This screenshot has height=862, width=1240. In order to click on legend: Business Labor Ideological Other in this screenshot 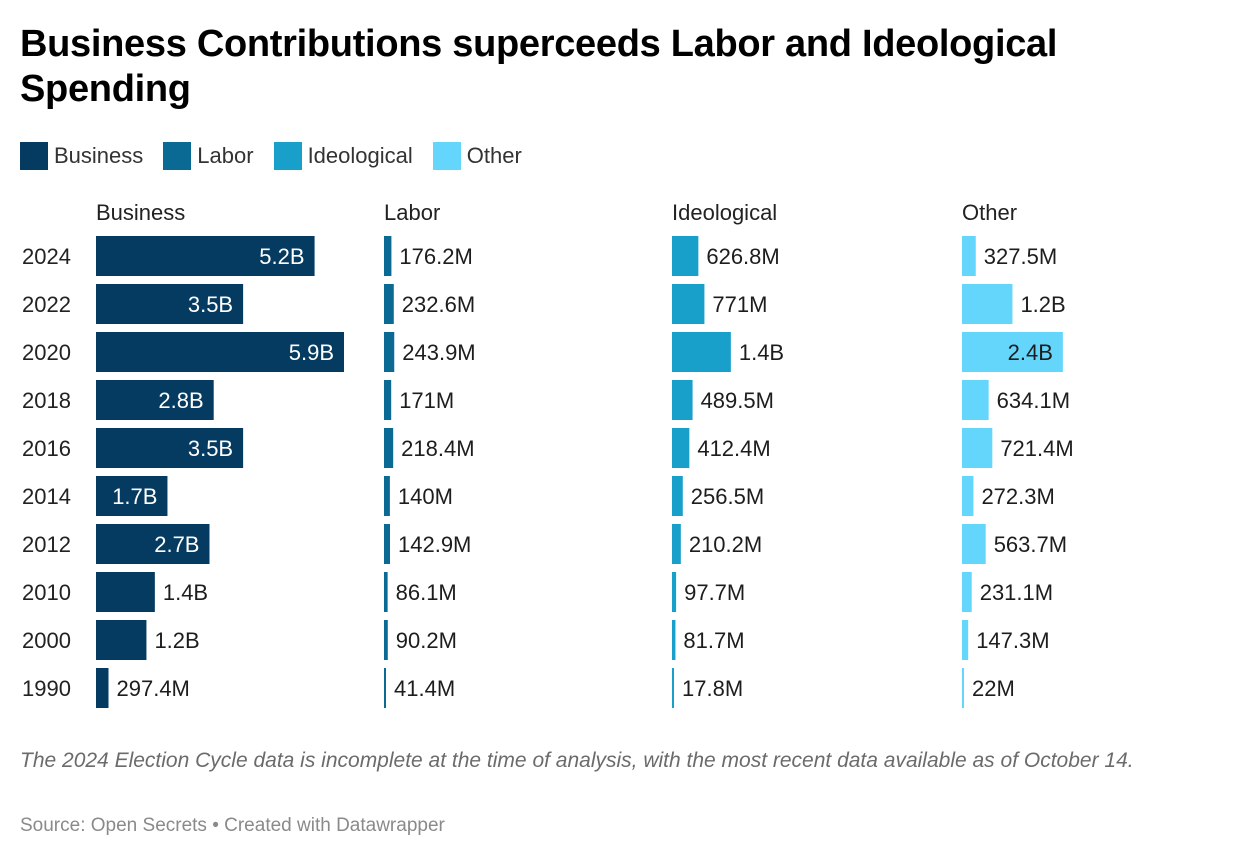, I will do `click(281, 156)`.